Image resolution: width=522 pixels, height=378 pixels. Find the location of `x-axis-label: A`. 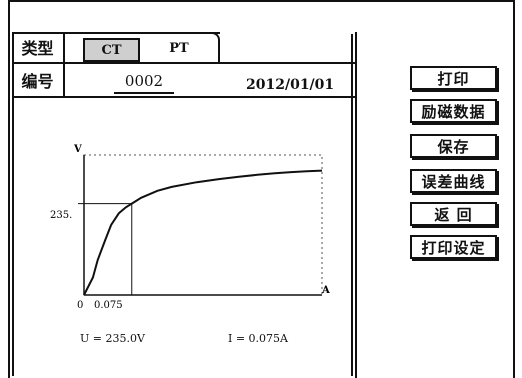

x-axis-label: A is located at coordinates (325, 290).